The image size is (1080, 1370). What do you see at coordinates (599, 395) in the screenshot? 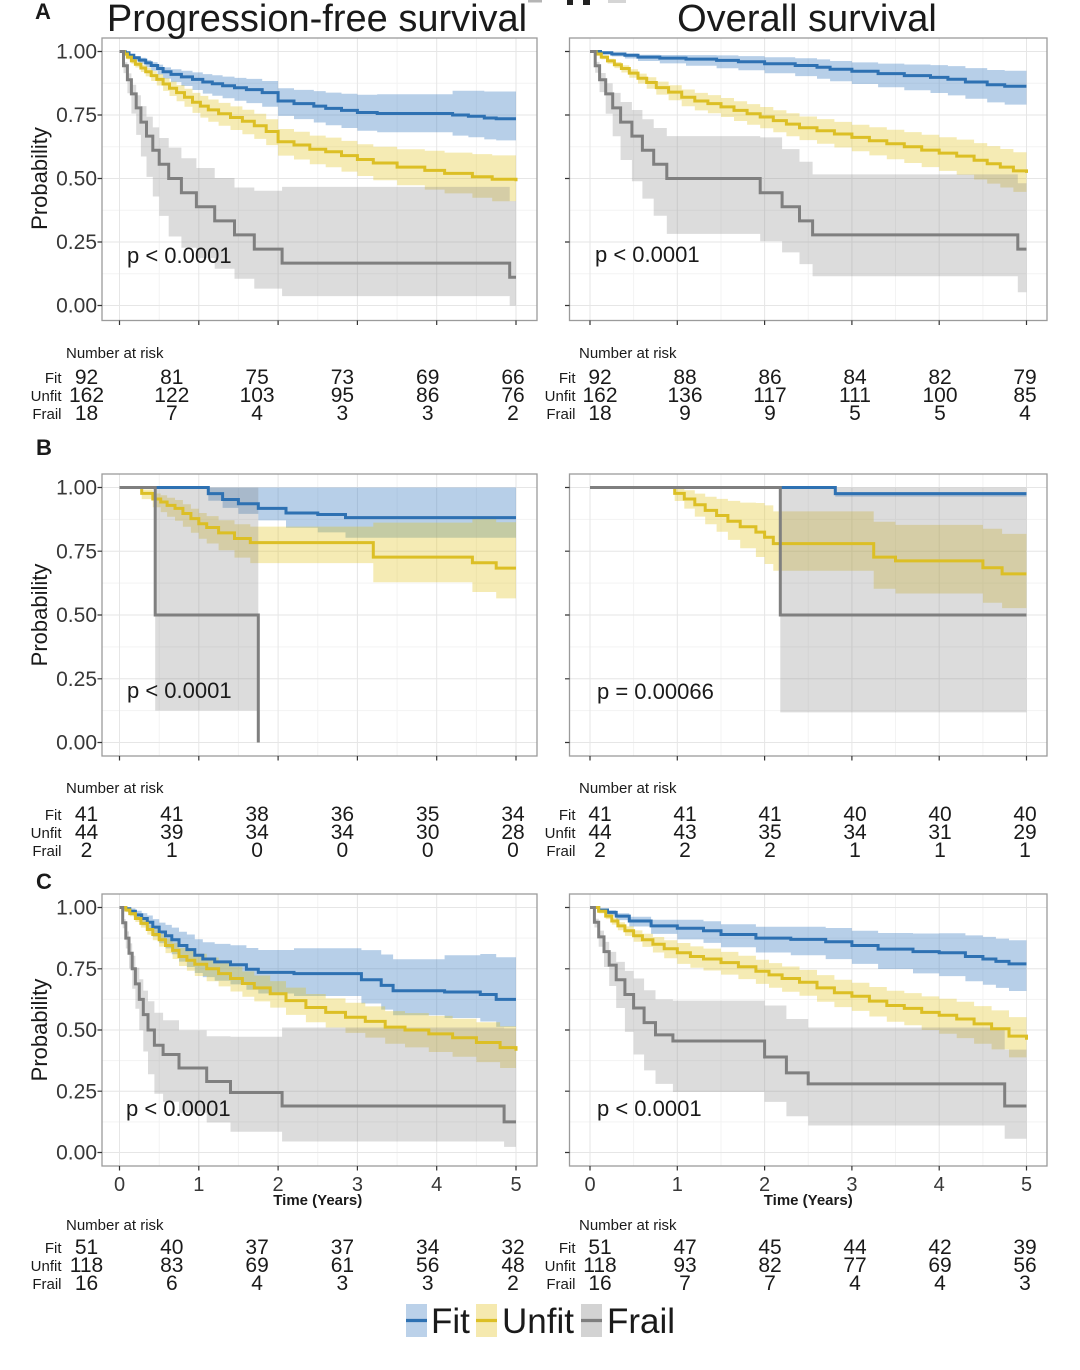
I see `svg-text: 162` at bounding box center [599, 395].